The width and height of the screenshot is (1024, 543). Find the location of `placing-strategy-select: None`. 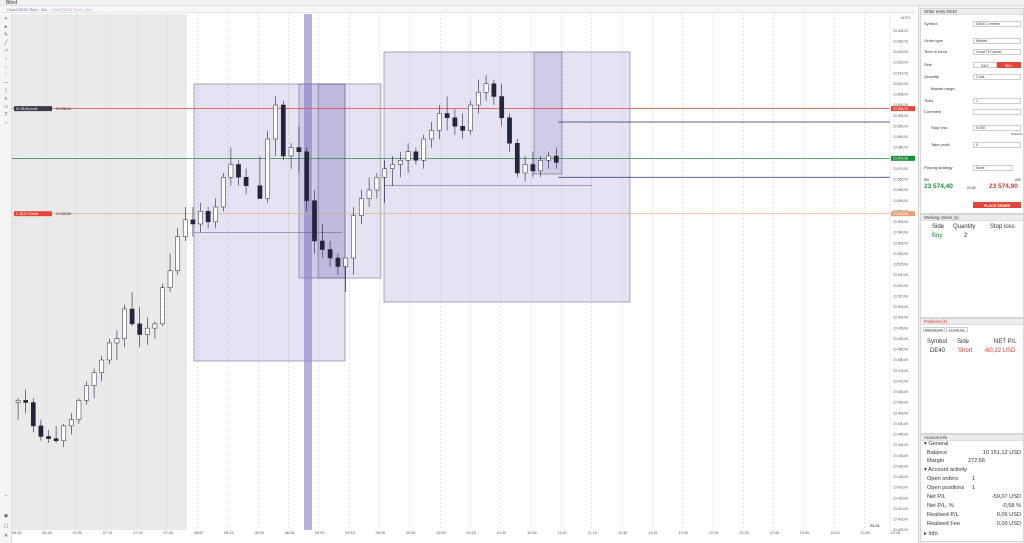

placing-strategy-select: None is located at coordinates (993, 168).